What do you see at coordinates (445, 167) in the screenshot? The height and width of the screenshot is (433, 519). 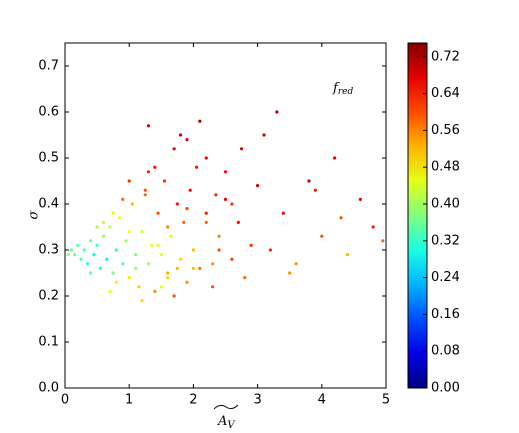 I see `colorbar-tick-label: 0.48` at bounding box center [445, 167].